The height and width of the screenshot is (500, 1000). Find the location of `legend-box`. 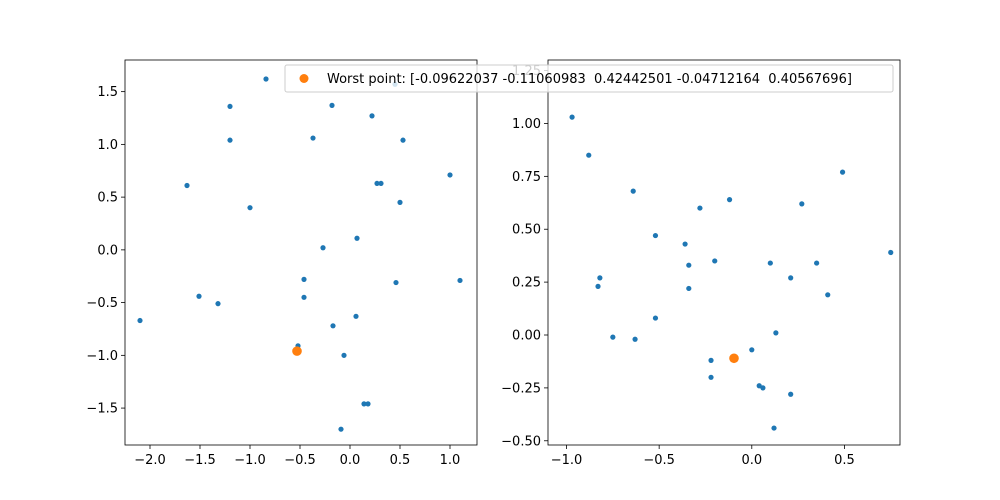

legend-box is located at coordinates (589, 78).